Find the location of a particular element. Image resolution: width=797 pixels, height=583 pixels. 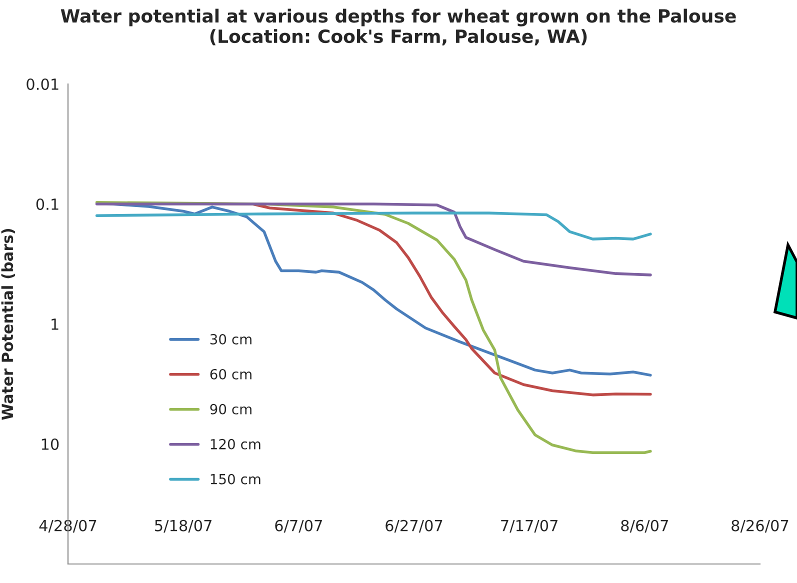

x-tick-label: 8/26/07 is located at coordinates (760, 526).